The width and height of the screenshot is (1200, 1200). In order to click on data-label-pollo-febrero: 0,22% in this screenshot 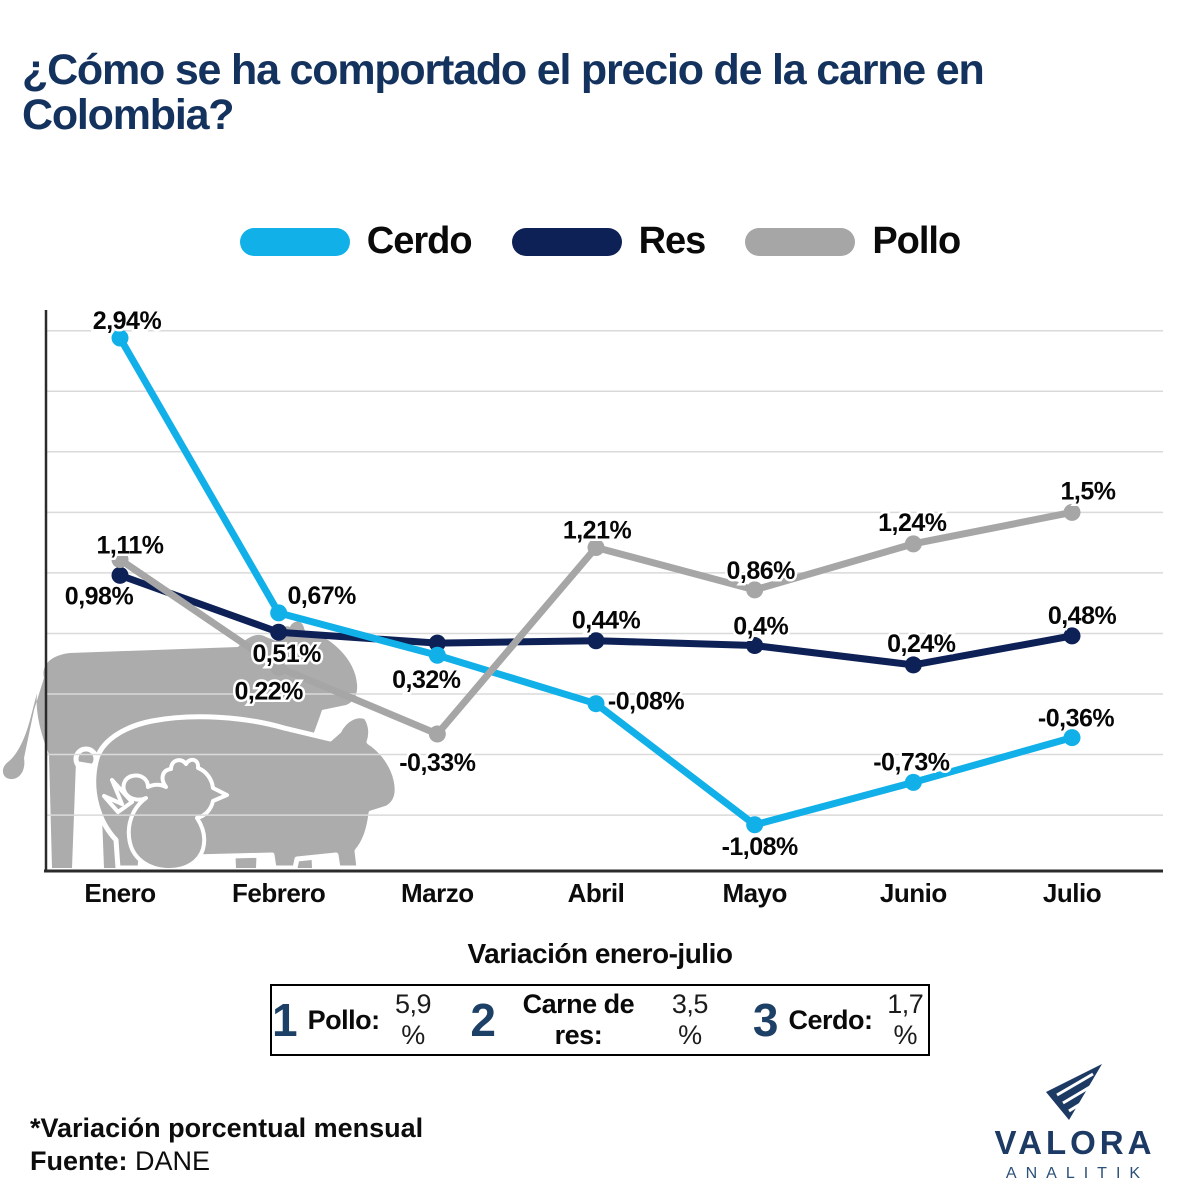, I will do `click(268, 691)`.